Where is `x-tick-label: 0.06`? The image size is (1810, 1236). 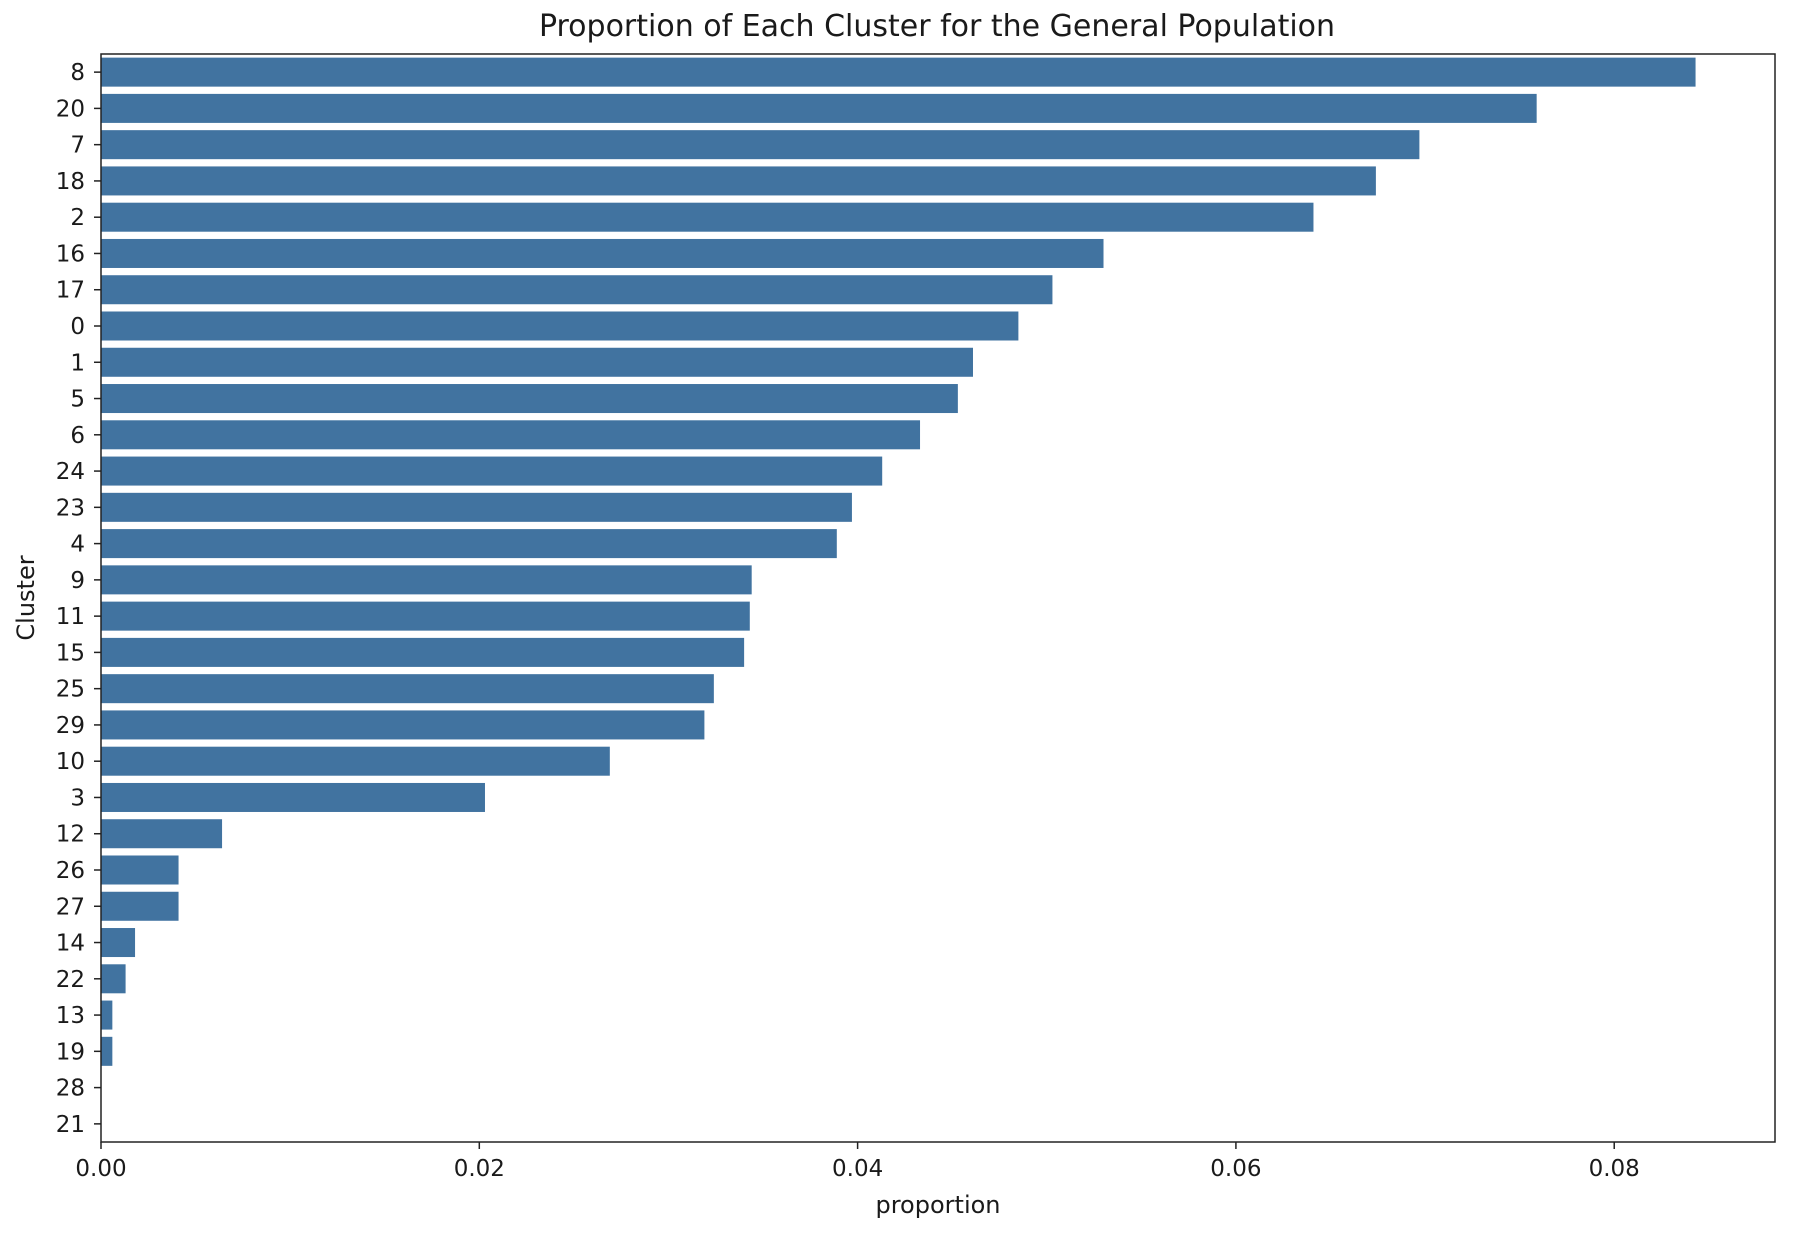 x-tick-label: 0.06 is located at coordinates (1235, 1169).